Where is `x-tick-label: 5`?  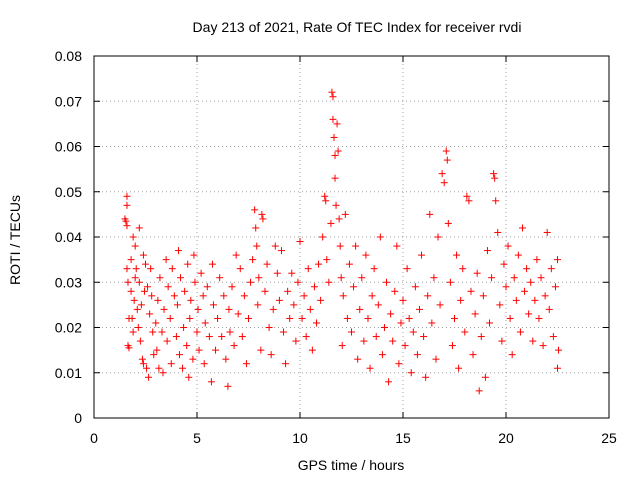
x-tick-label: 5 is located at coordinates (197, 438).